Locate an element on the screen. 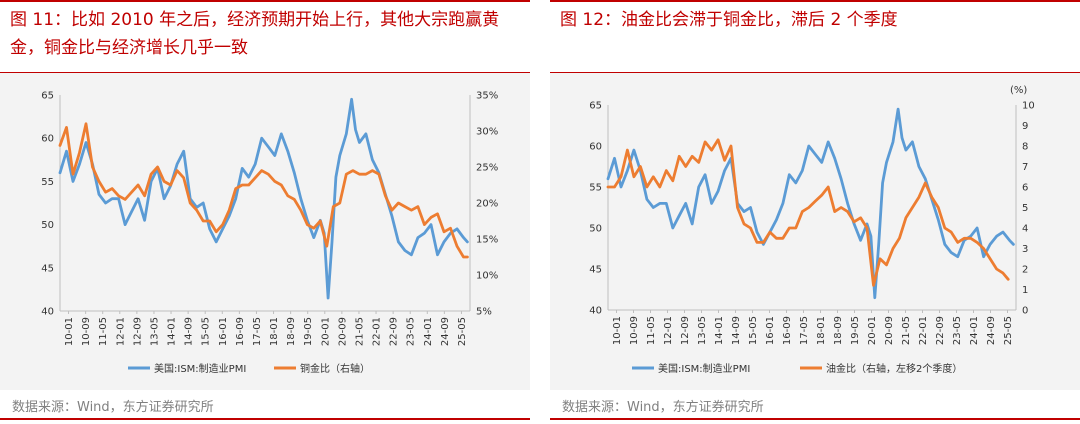  legend-label: 油金比（右轴，左移2个季度） is located at coordinates (894, 368).